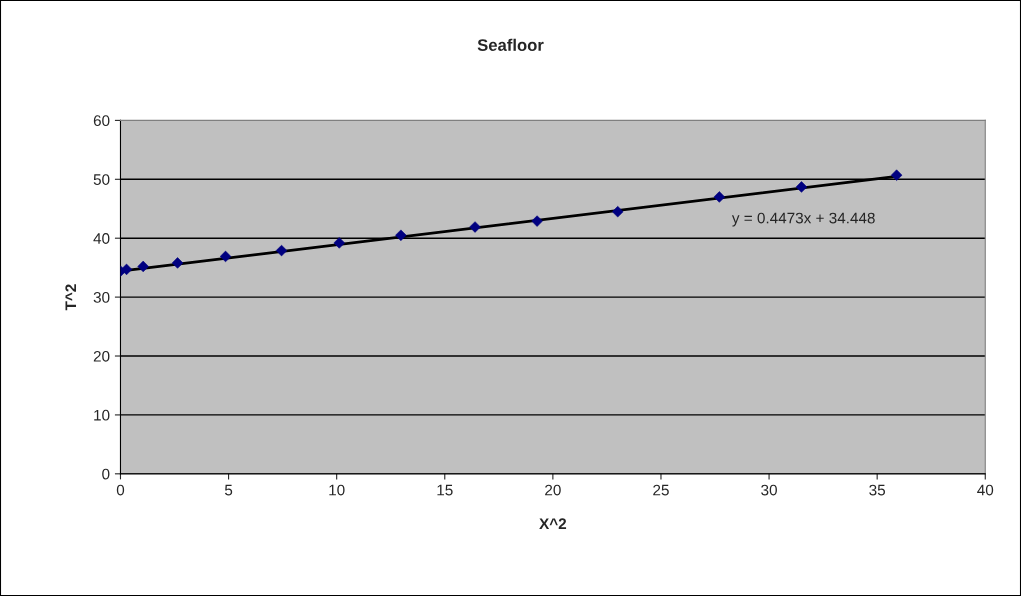  What do you see at coordinates (101, 297) in the screenshot?
I see `y-tick-label: 30` at bounding box center [101, 297].